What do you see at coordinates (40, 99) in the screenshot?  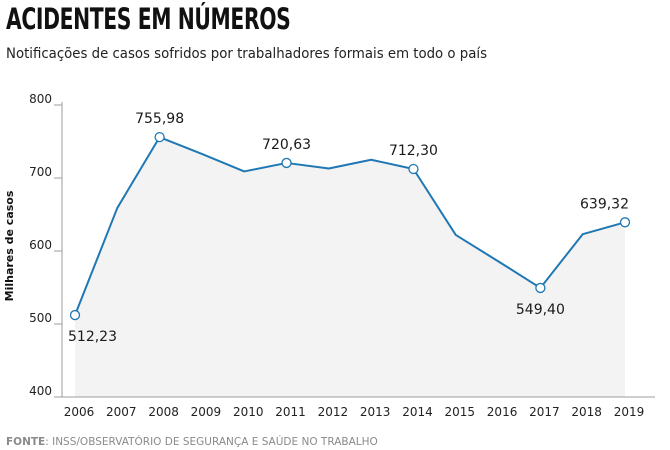 I see `y-tick-label: 800` at bounding box center [40, 99].